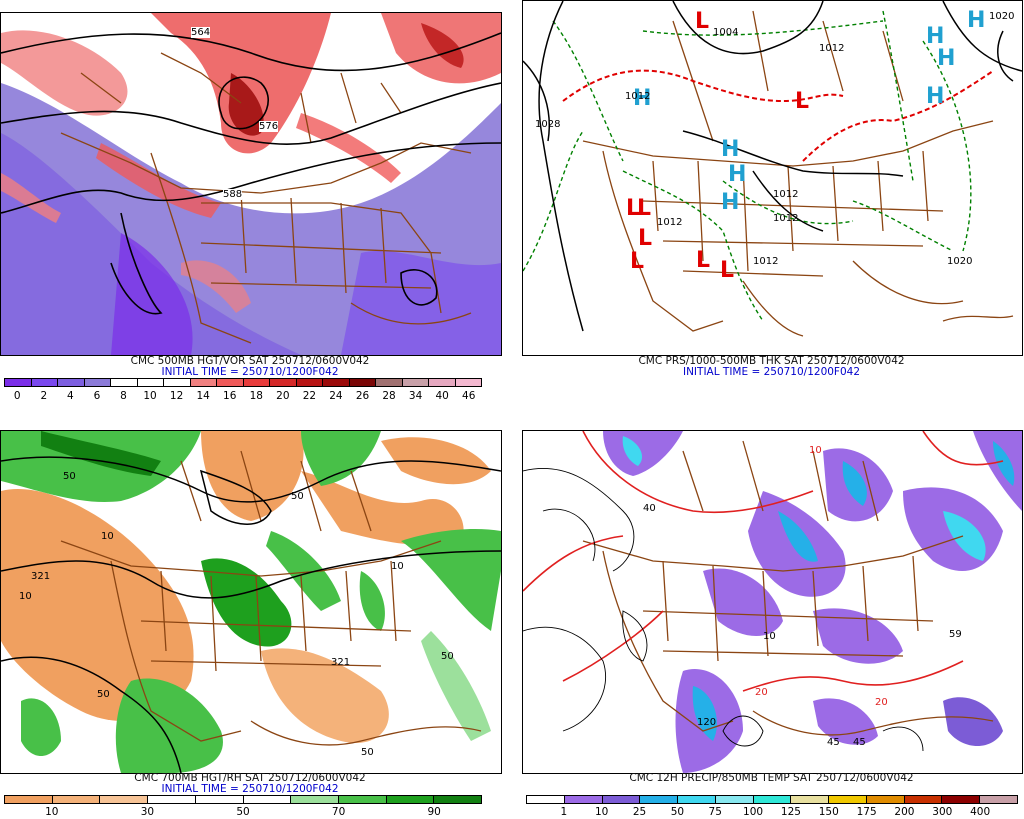  I want to click on colorbar-tick-label: 4, so click(70, 396).